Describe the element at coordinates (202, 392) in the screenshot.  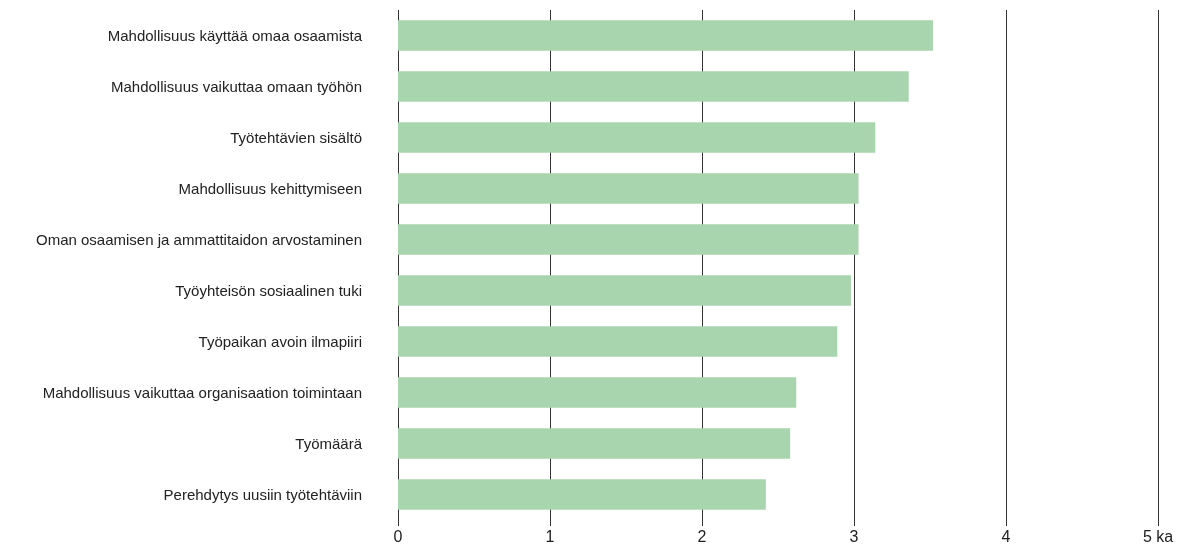
I see `y-tick-label: Mahdollisuus vaikuttaa organisaation toimintaan` at that location.